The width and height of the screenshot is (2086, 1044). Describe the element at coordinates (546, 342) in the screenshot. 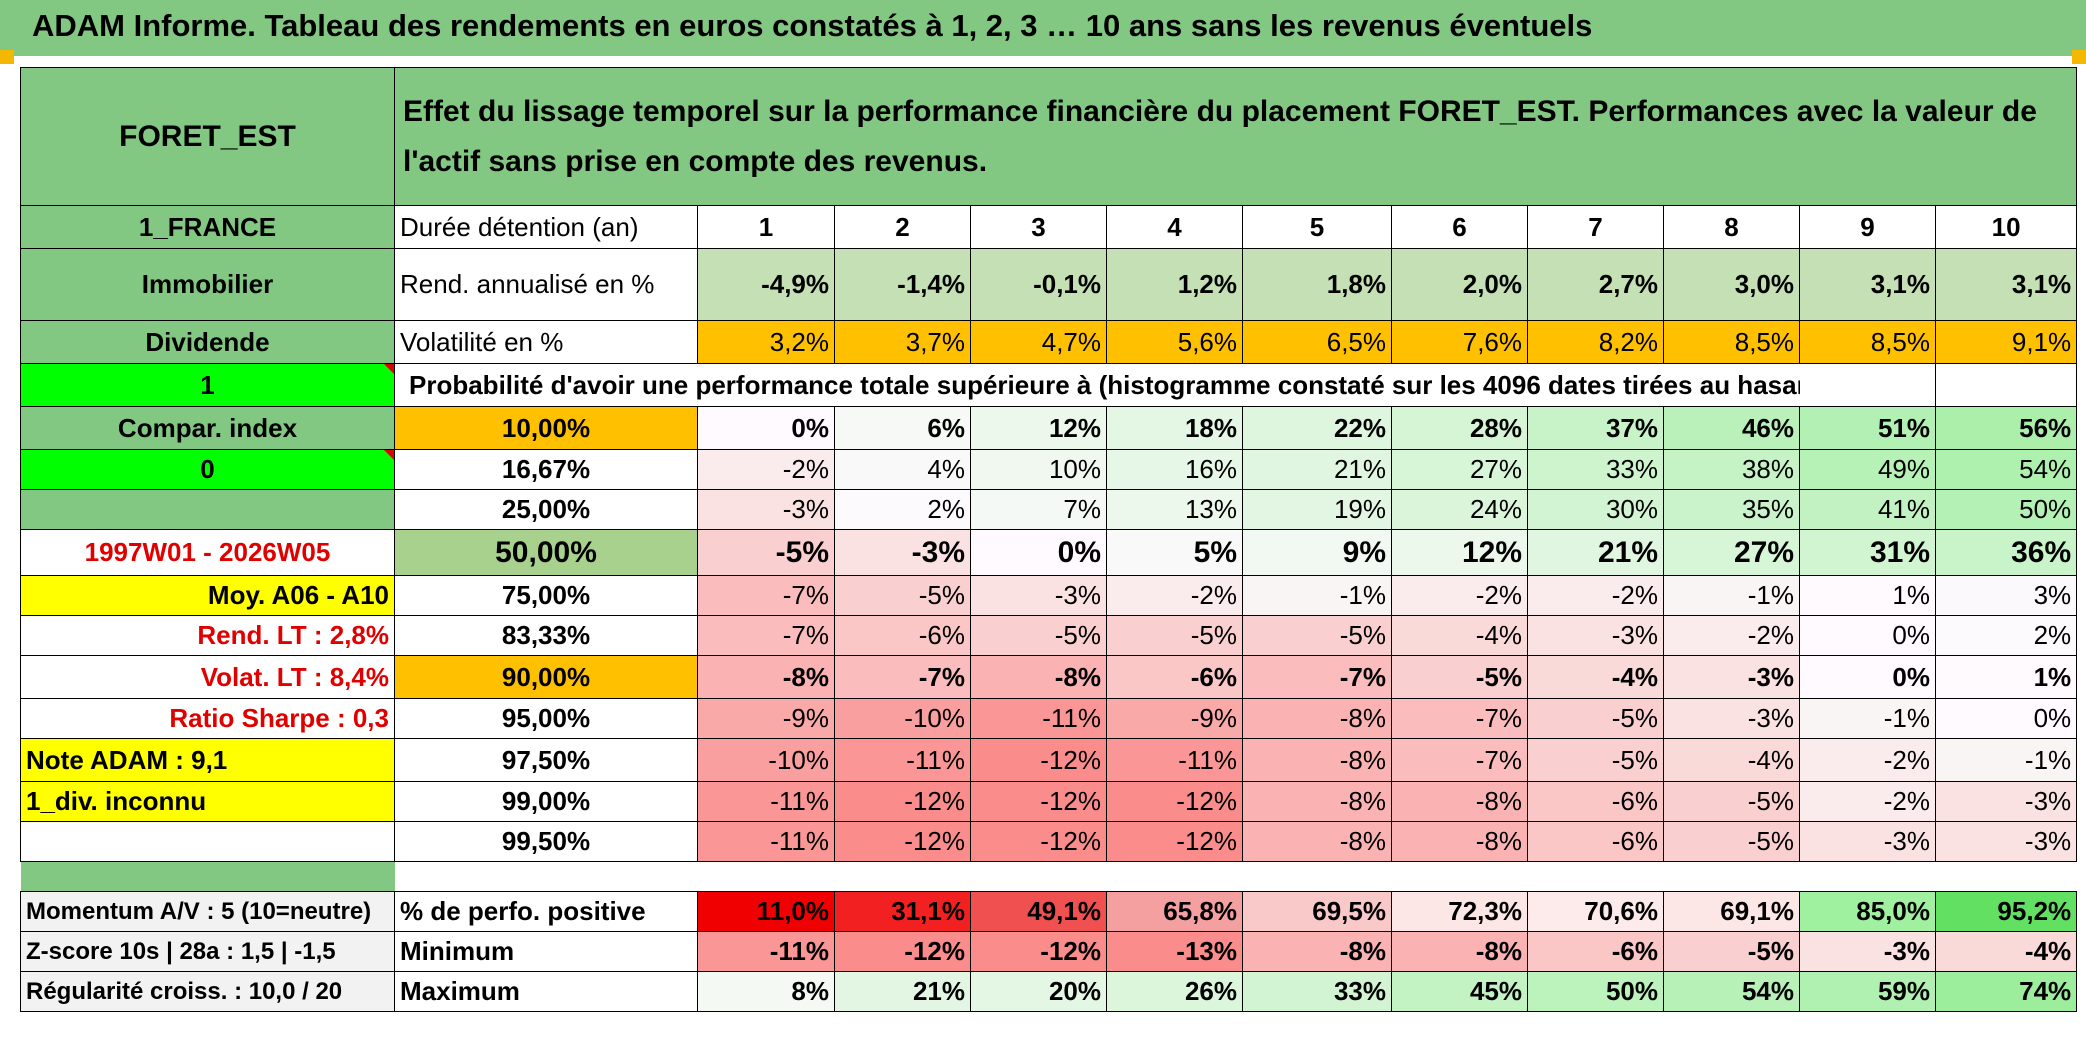

I see `volat-label: Volatilité en %` at that location.